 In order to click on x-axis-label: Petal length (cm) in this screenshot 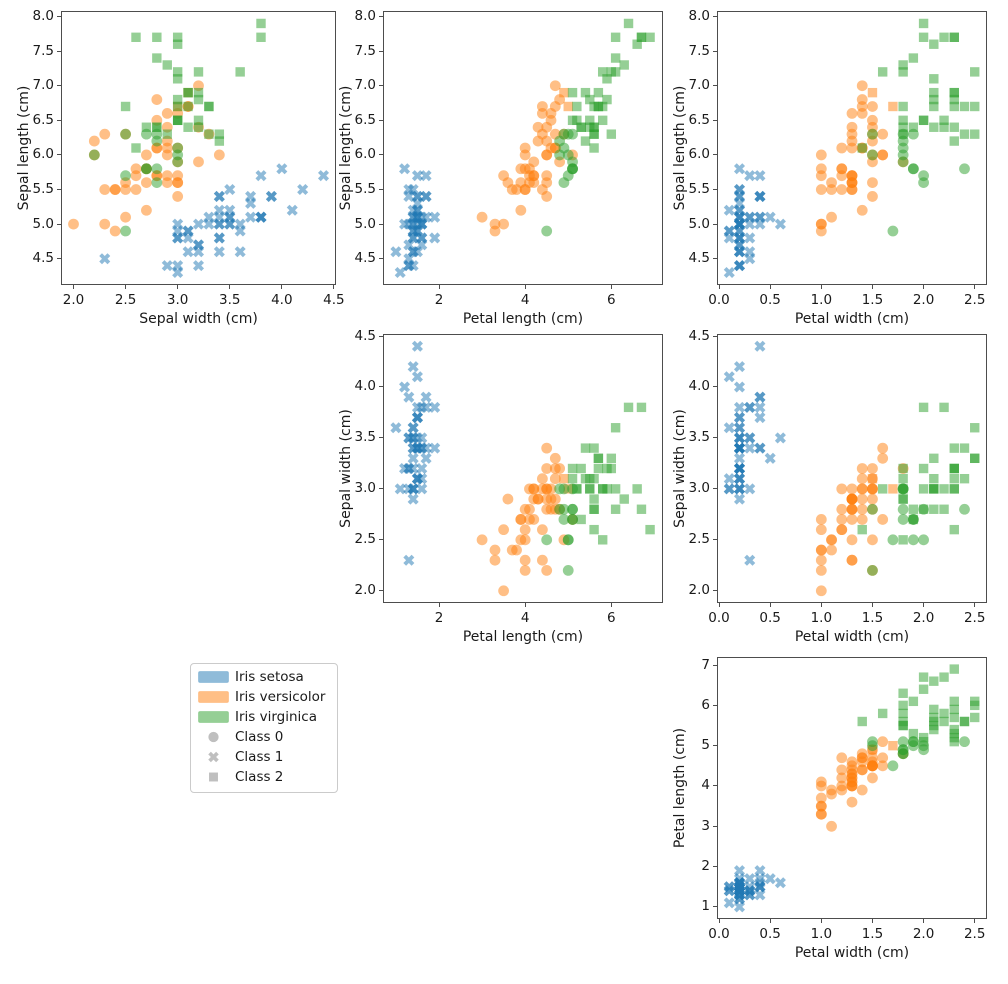, I will do `click(523, 319)`.